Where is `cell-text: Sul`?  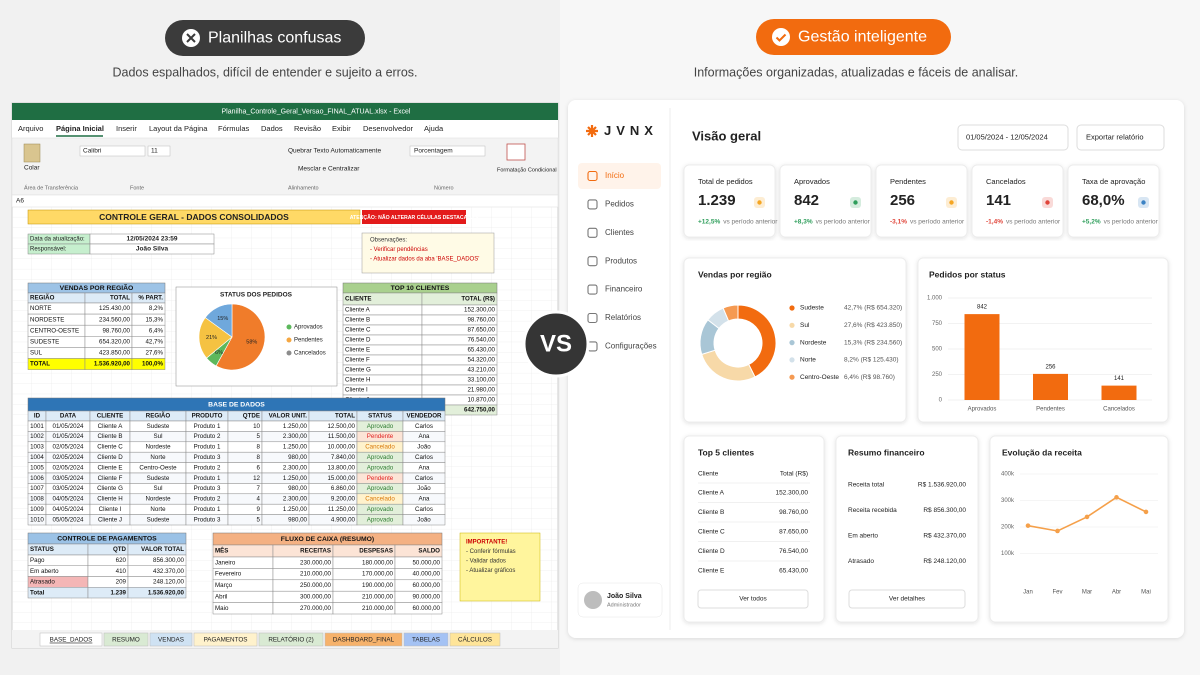
cell-text: Sul is located at coordinates (158, 436).